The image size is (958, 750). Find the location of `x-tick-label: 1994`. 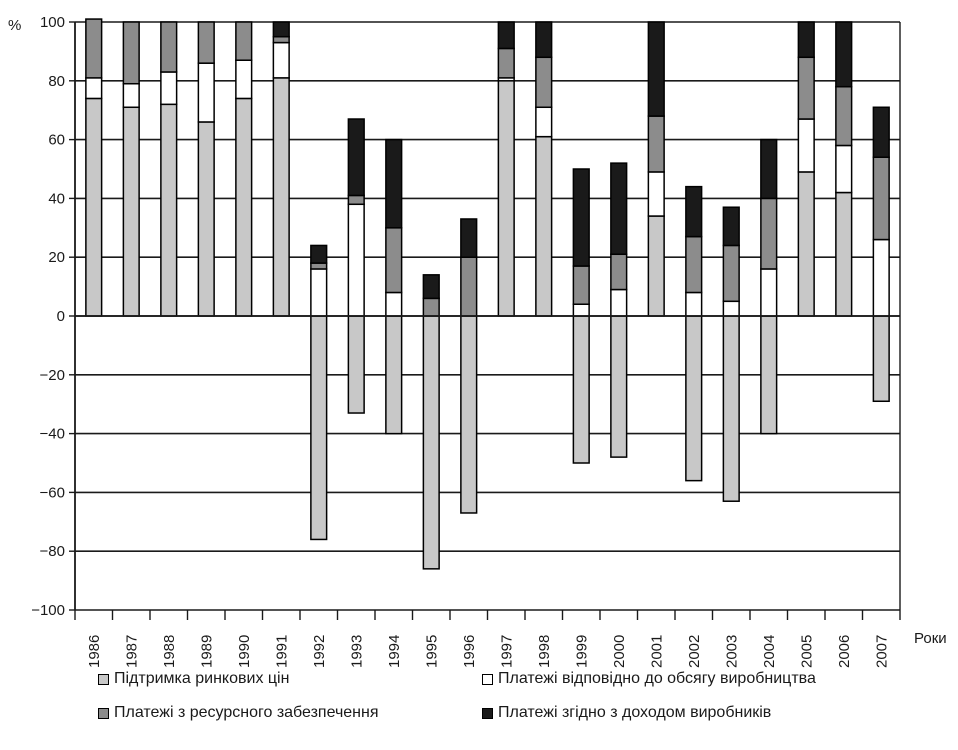

x-tick-label: 1994 is located at coordinates (394, 651).